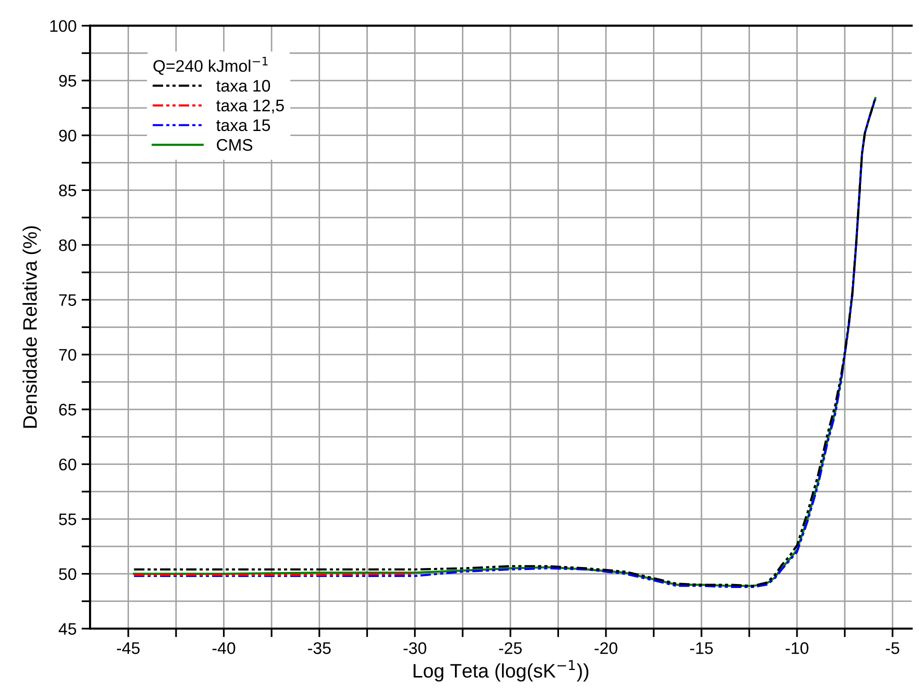 The image size is (919, 695). Describe the element at coordinates (319, 648) in the screenshot. I see `x-tick-label: -35` at that location.